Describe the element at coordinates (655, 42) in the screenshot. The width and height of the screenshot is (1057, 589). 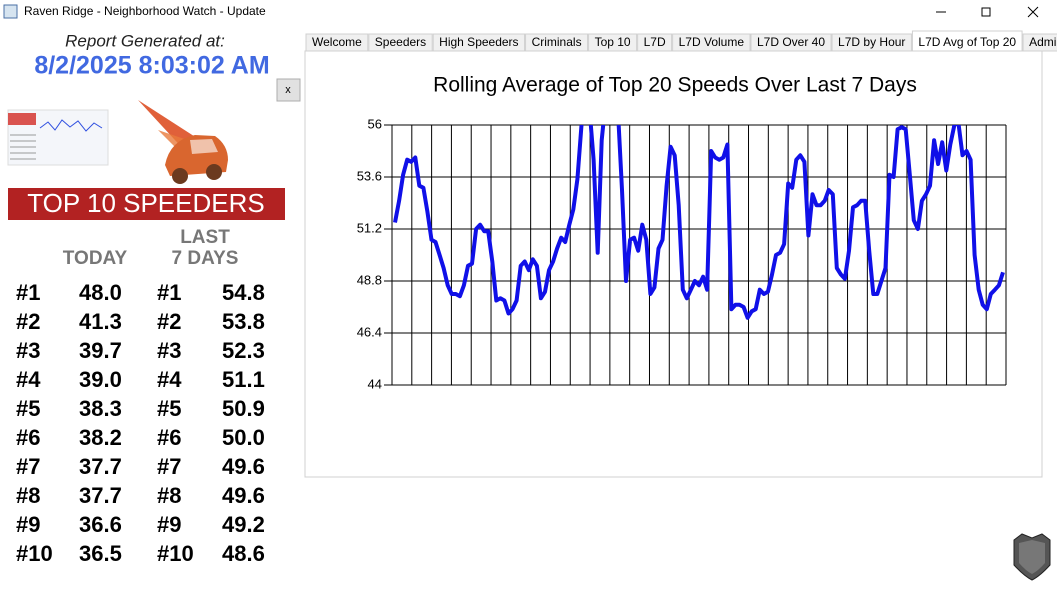
I see `tab-label: L7D` at that location.